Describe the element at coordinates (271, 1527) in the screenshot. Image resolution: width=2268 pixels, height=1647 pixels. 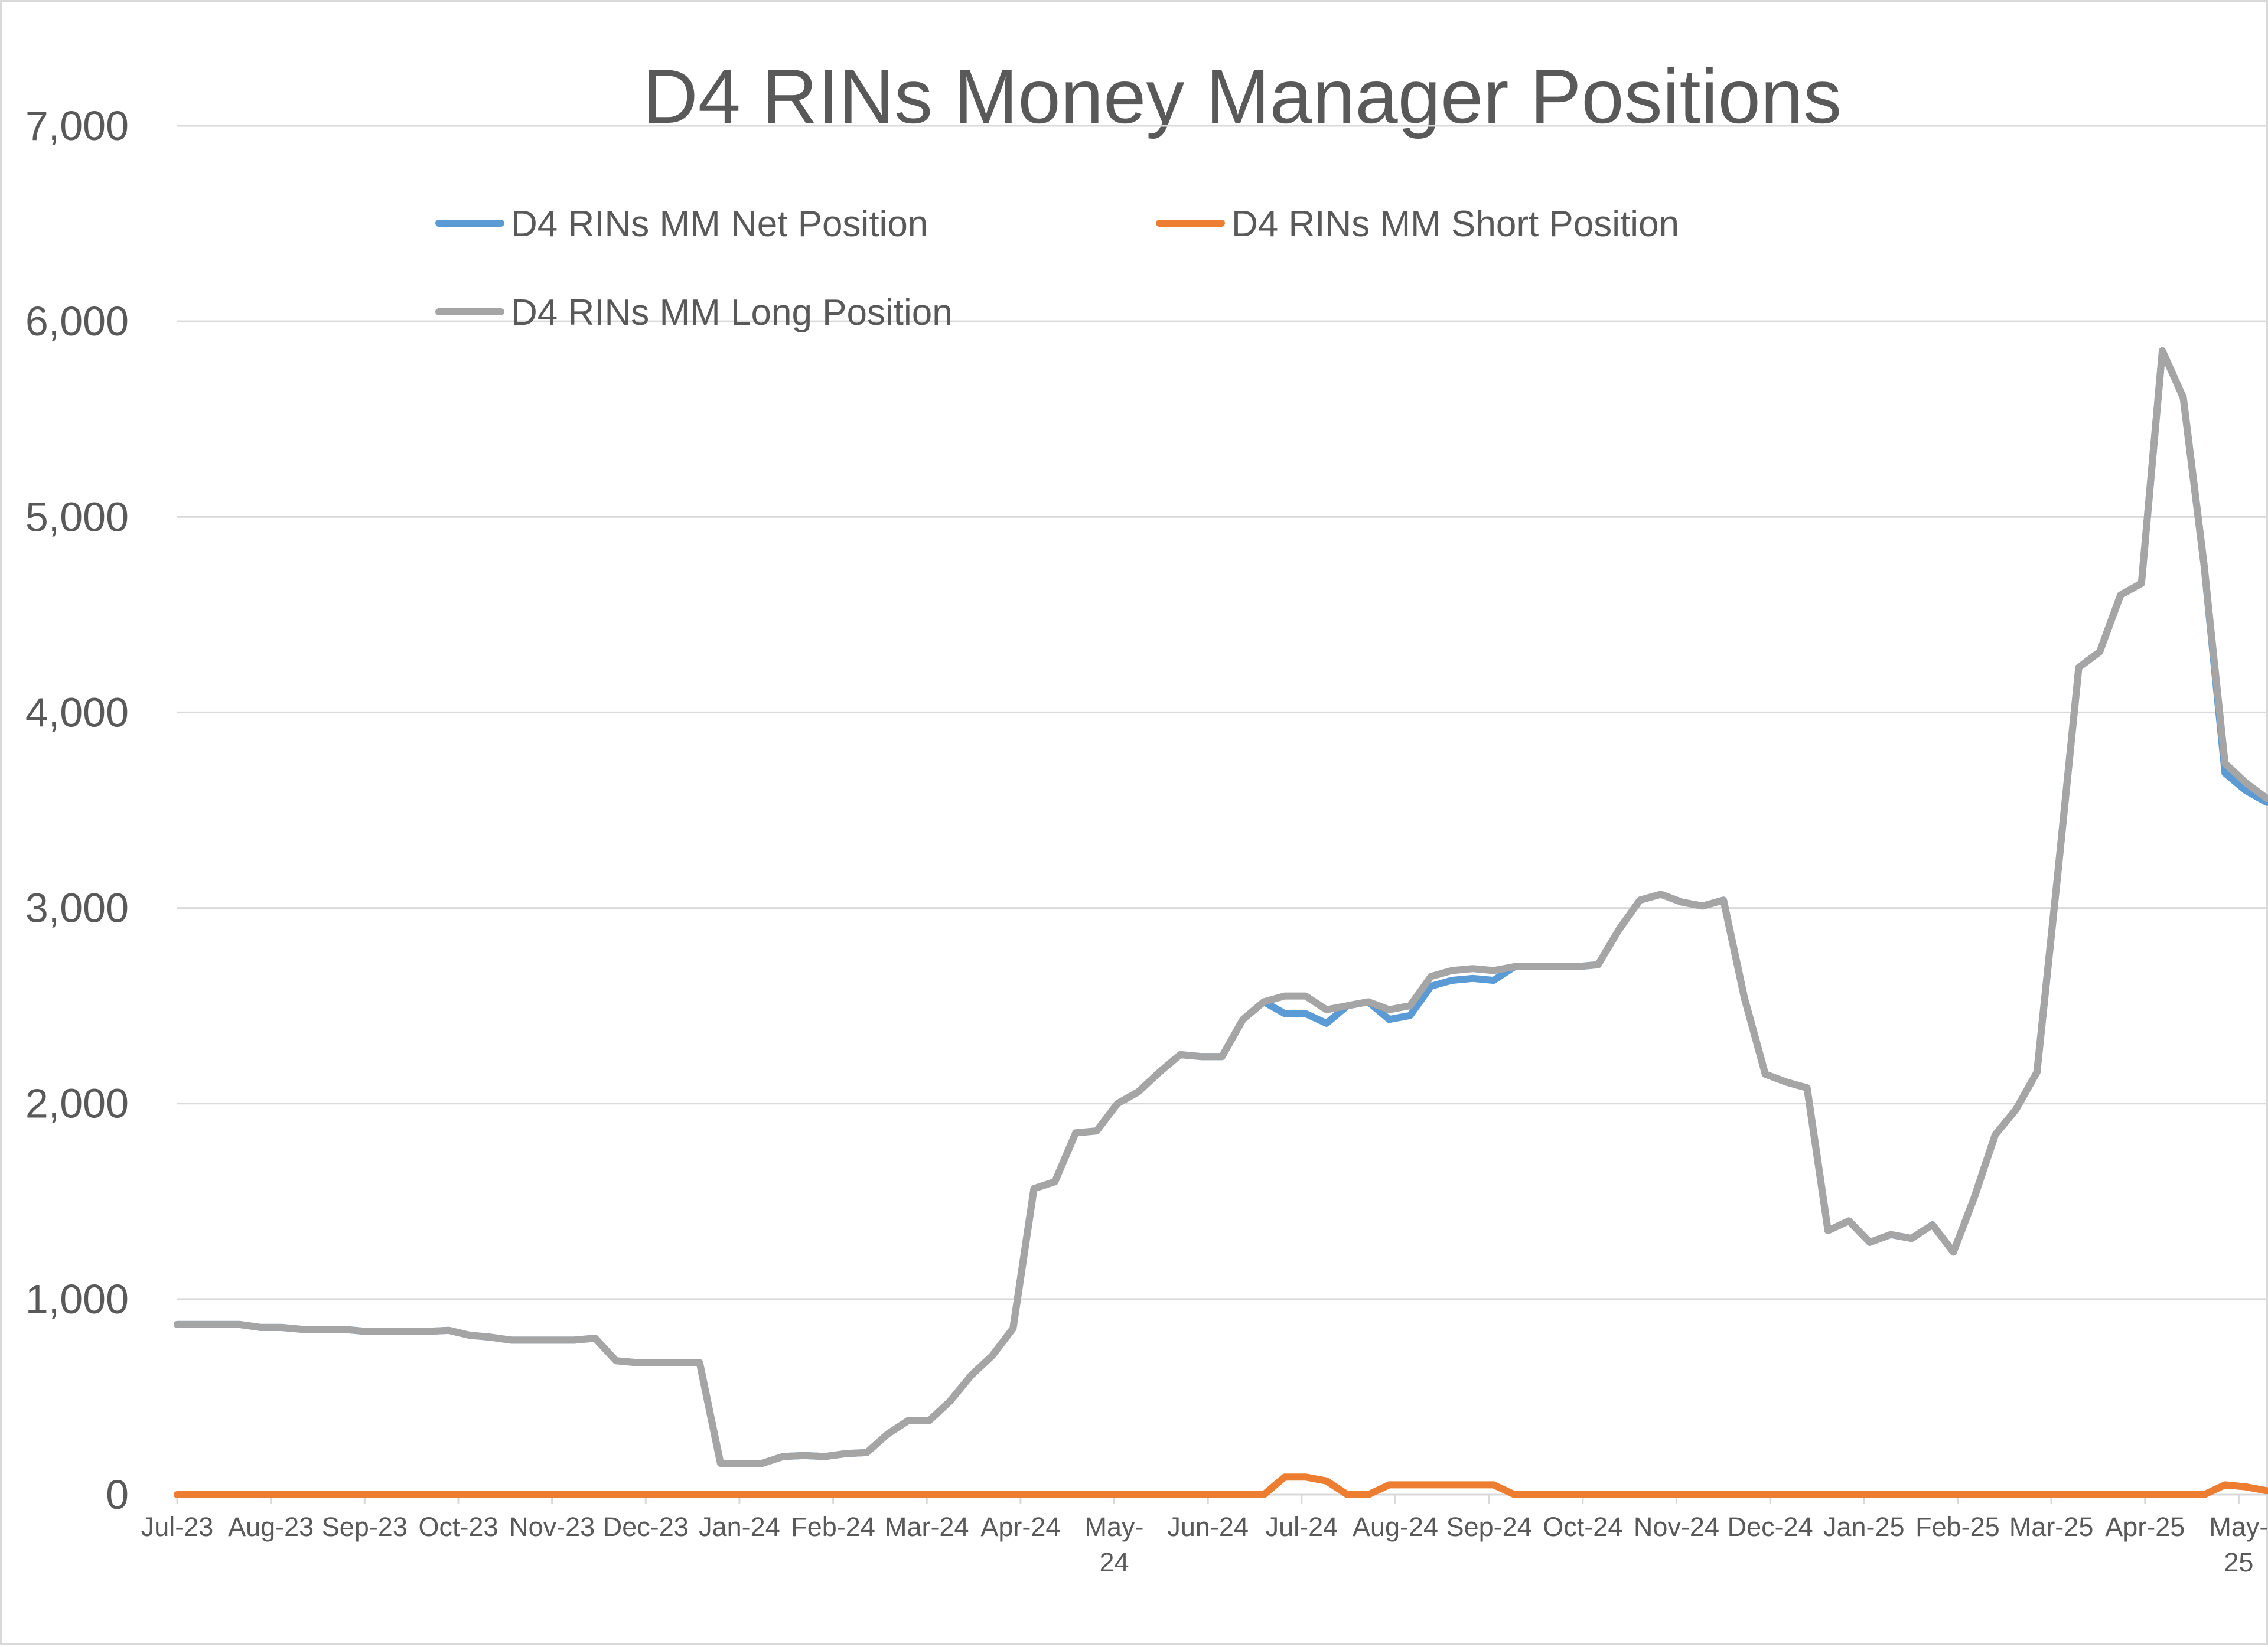
I see `x-tick-label: Aug-23` at that location.